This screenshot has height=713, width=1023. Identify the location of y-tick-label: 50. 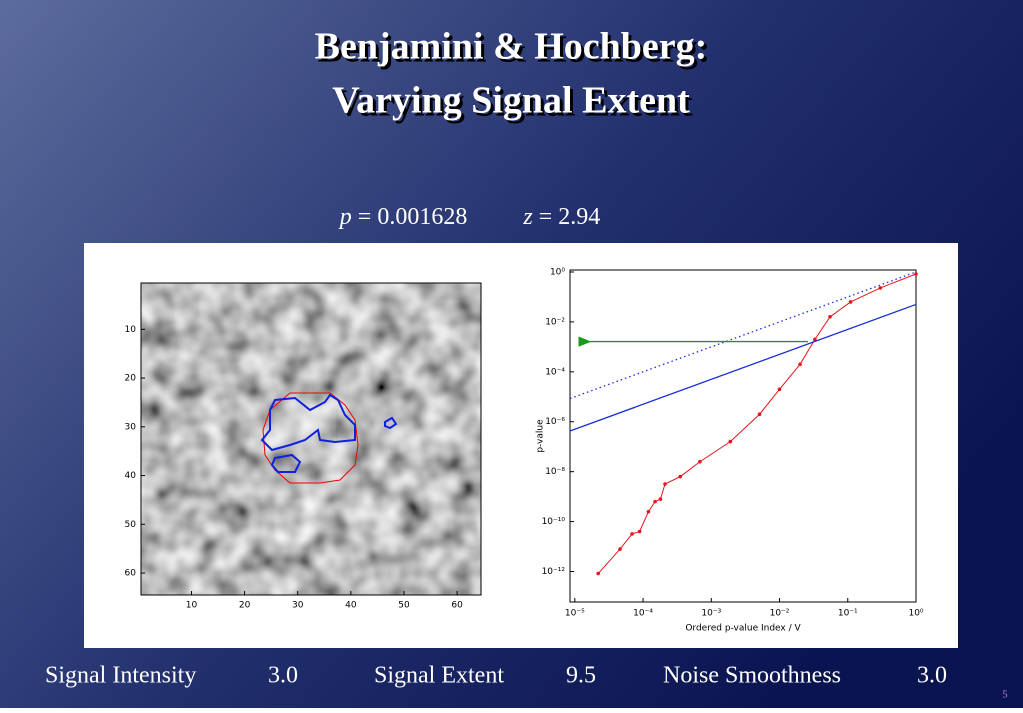
(131, 525).